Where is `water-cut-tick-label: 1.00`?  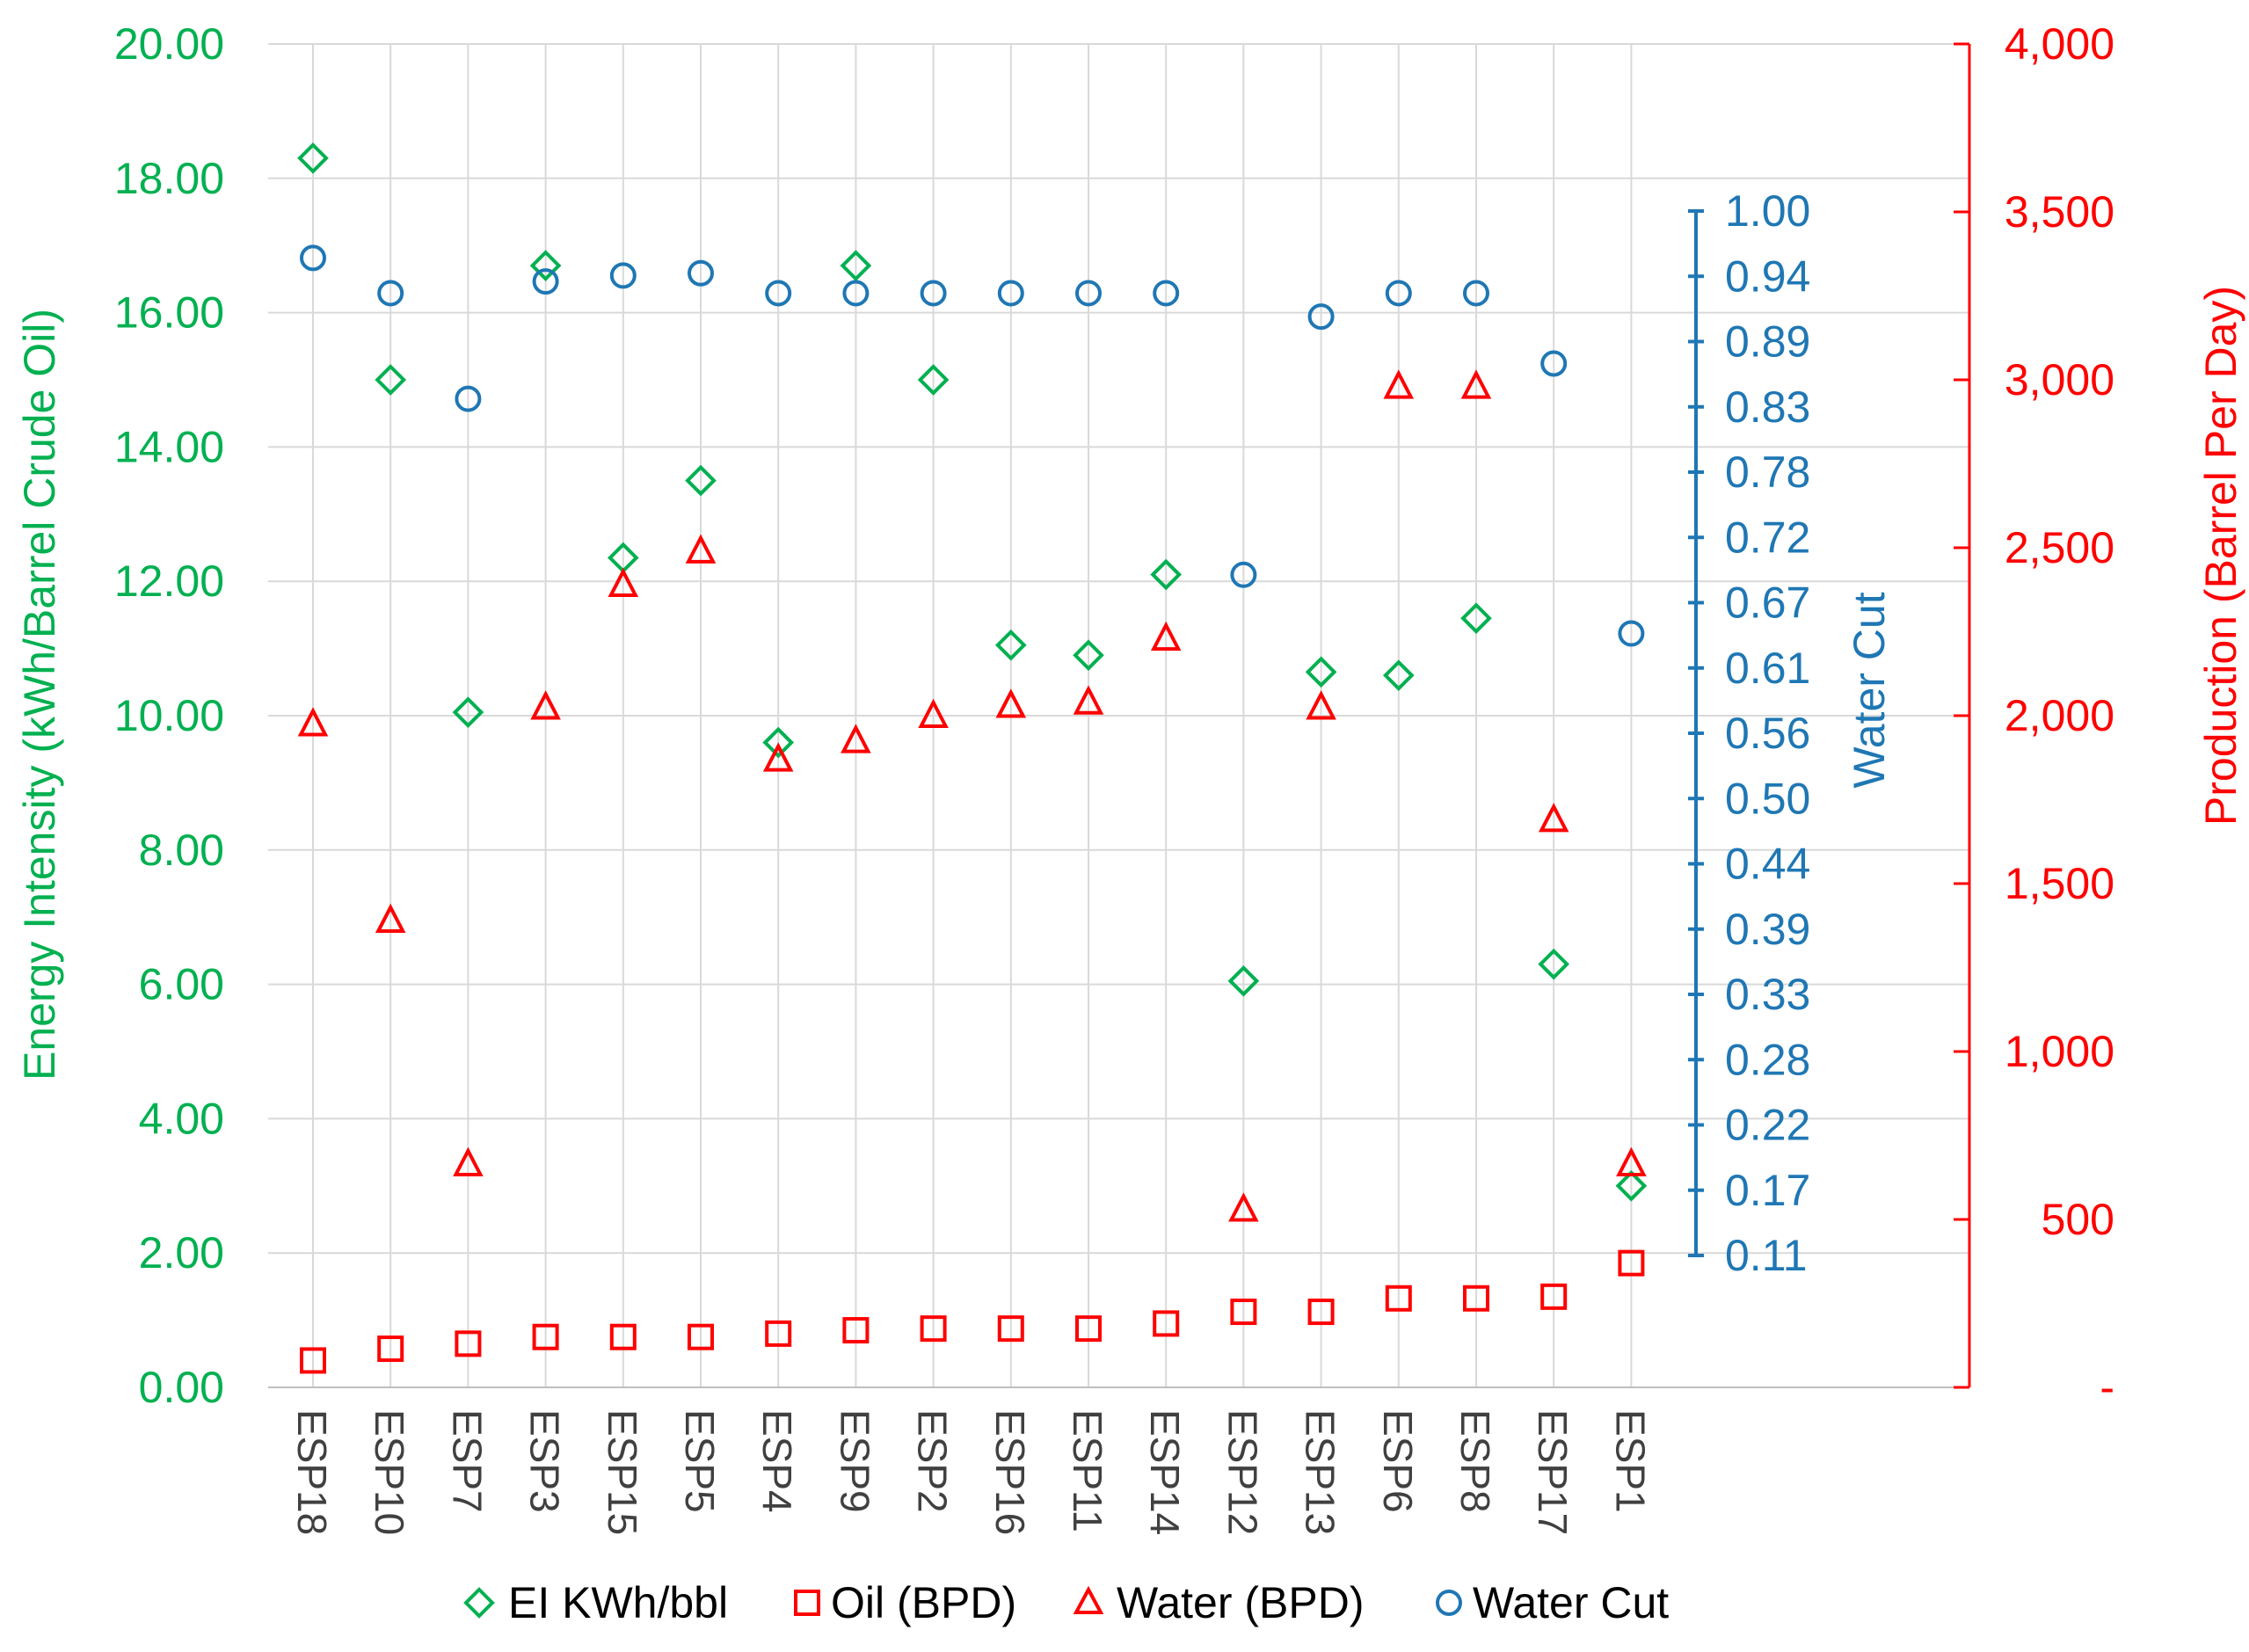
water-cut-tick-label: 1.00 is located at coordinates (1768, 211).